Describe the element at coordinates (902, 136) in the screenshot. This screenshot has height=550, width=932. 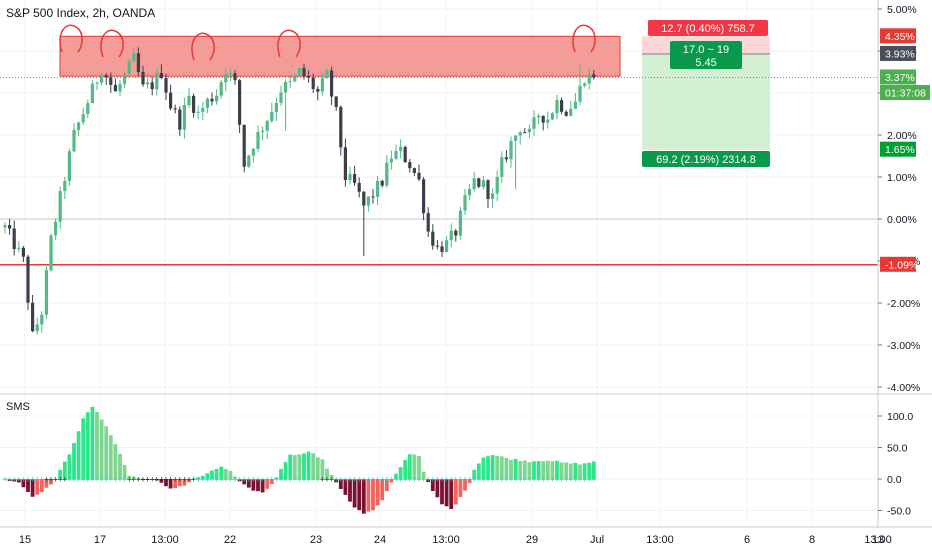
I see `y-tick-label: 2.00%` at that location.